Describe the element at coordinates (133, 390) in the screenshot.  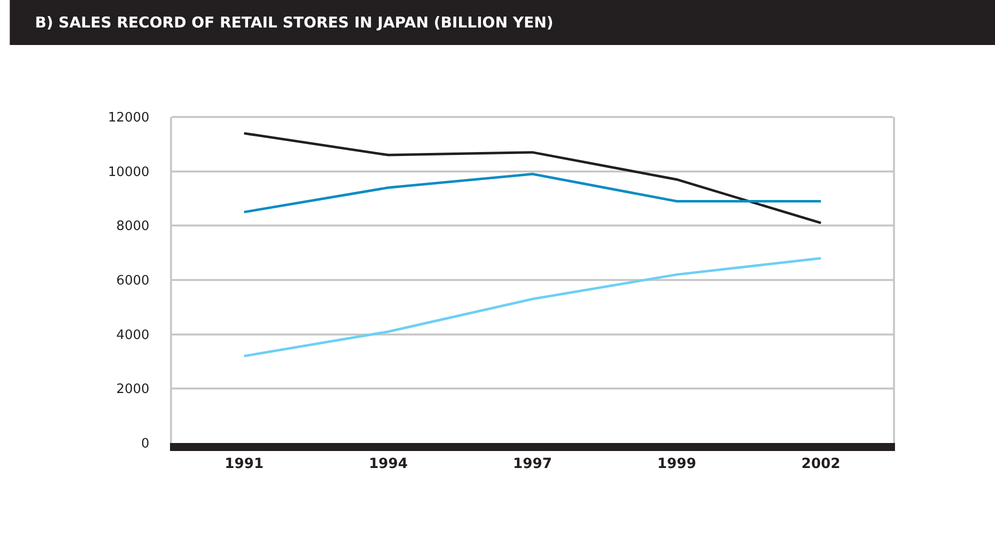
I see `y-tick-label: 2000` at that location.